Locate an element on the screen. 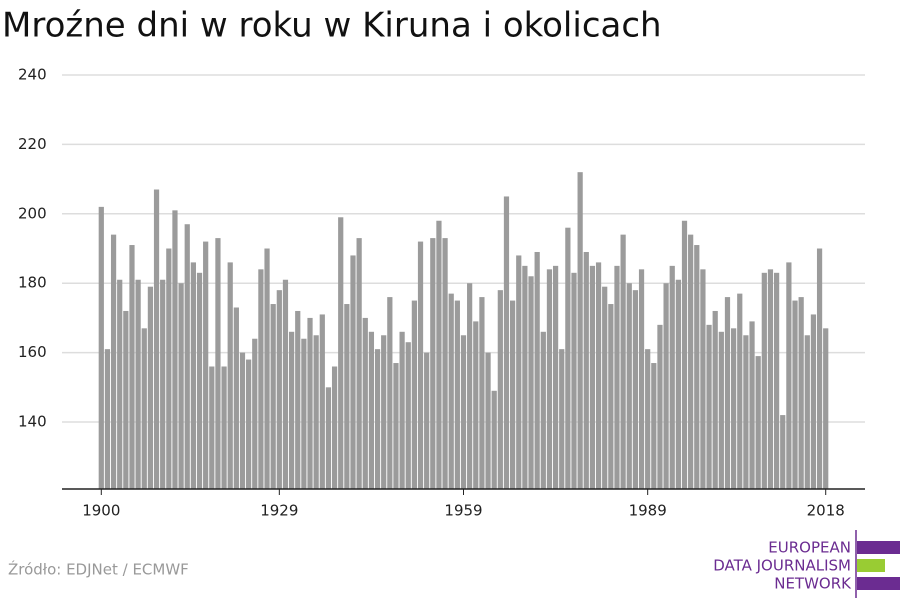  y-tick-label: 200 is located at coordinates (32, 213).